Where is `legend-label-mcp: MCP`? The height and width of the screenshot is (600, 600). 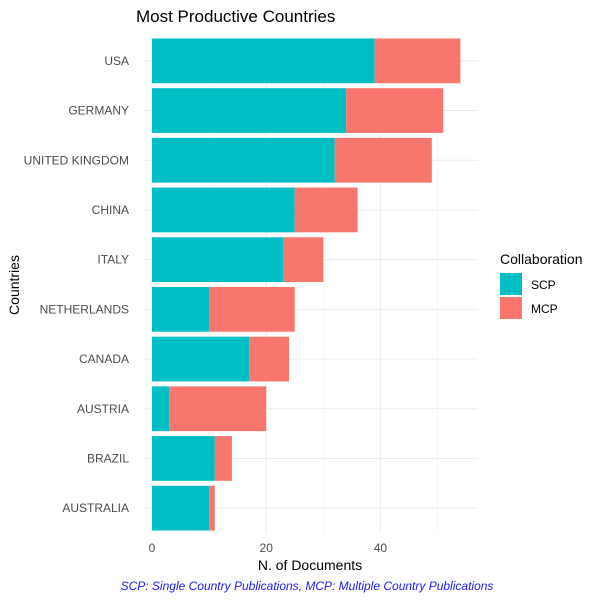 legend-label-mcp: MCP is located at coordinates (544, 309).